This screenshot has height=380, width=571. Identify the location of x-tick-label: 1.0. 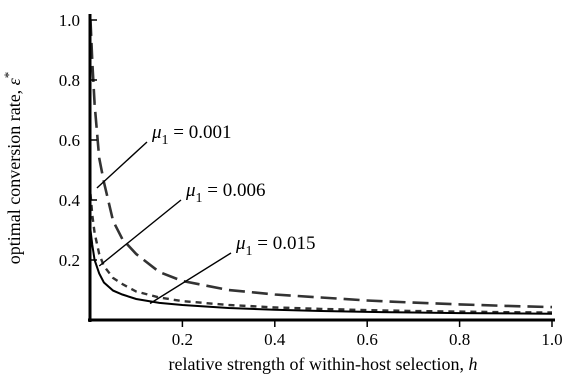
(551, 339).